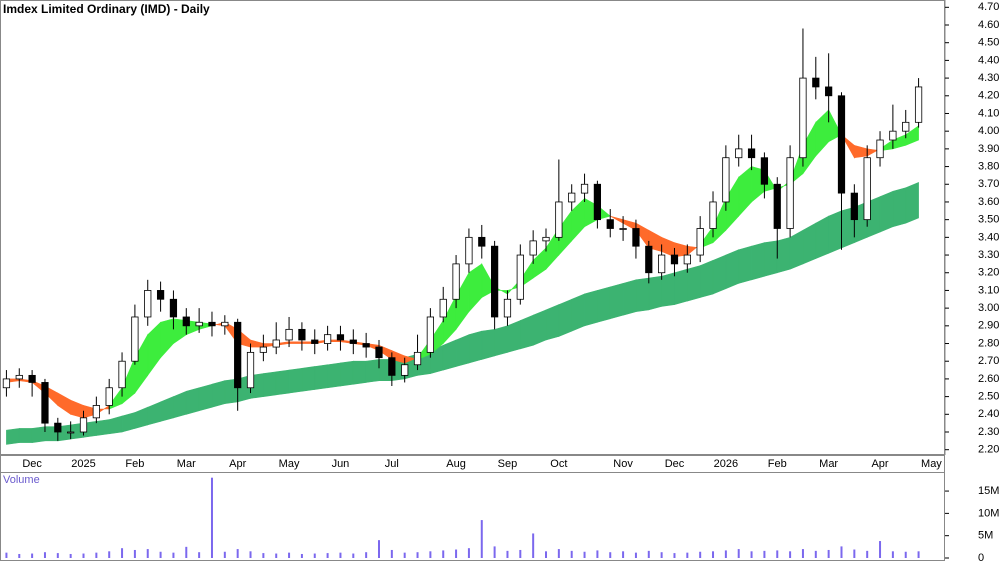 This screenshot has height=562, width=1000. I want to click on volume-tick-label: 0, so click(981, 557).